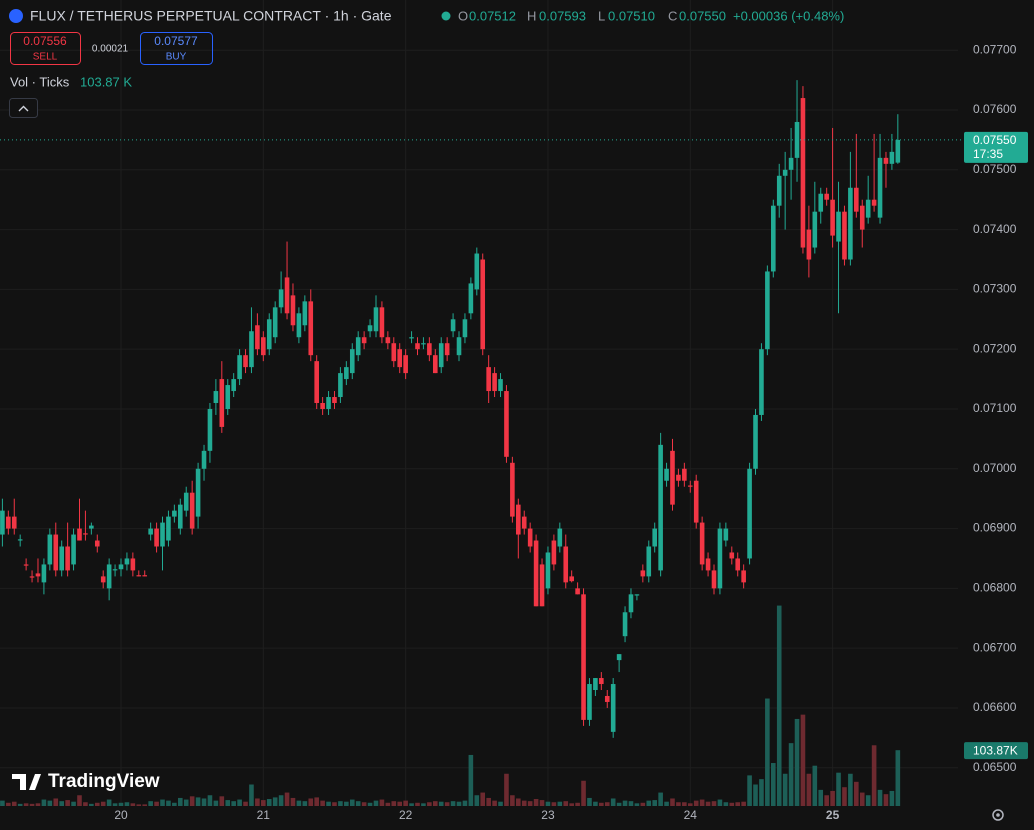 The height and width of the screenshot is (830, 1034). I want to click on sell-button, so click(45, 48).